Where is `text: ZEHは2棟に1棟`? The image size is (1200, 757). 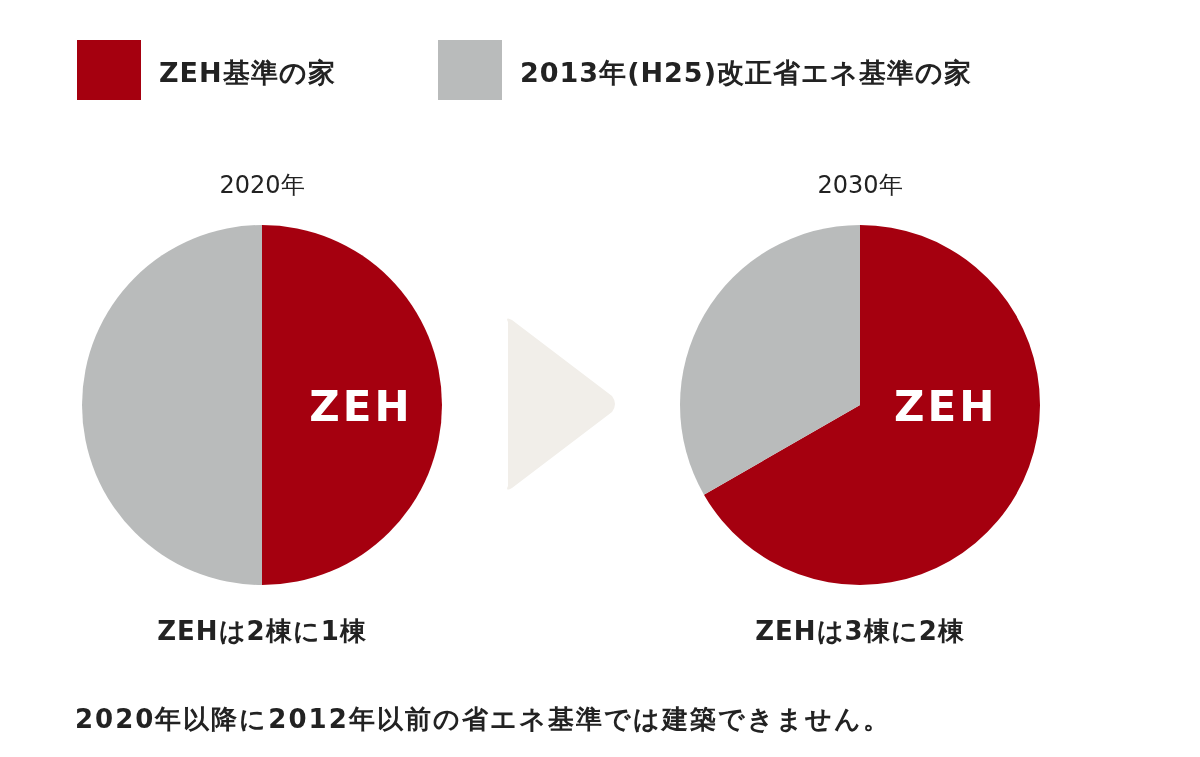
text: ZEHは2棟に1棟 is located at coordinates (262, 631).